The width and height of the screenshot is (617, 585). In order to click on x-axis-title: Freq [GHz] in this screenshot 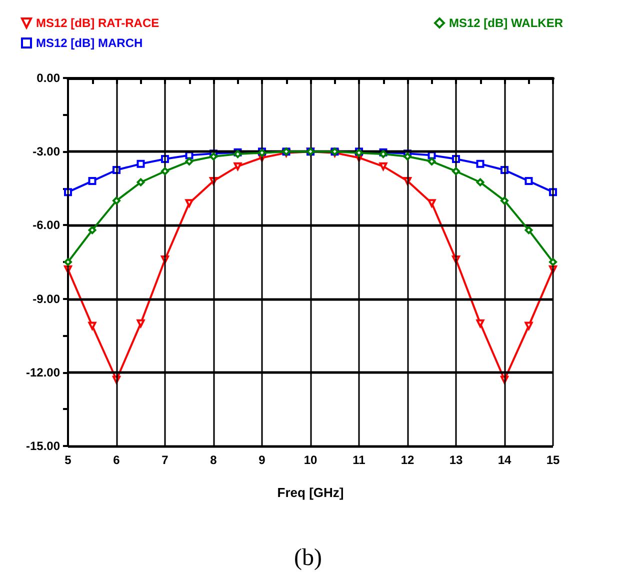, I will do `click(310, 492)`.